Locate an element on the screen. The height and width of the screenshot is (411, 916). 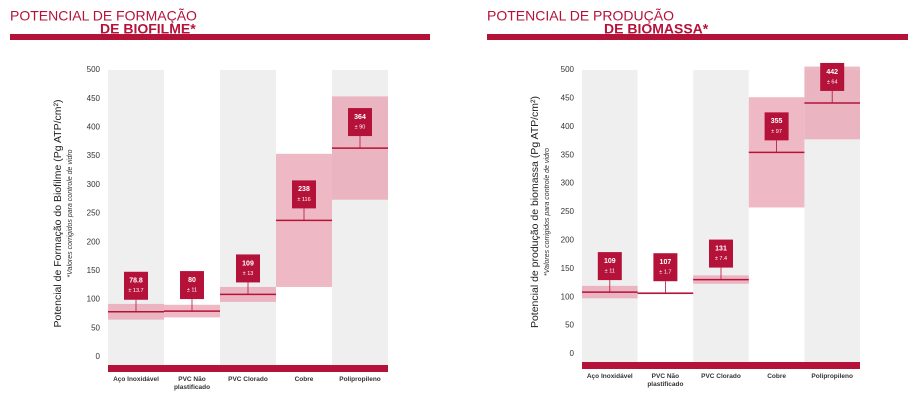
value-label: 364 is located at coordinates (360, 117).